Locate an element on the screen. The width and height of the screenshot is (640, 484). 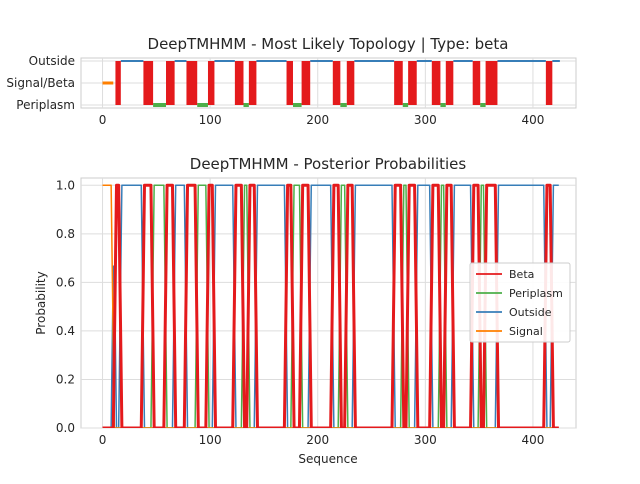
posterior-x-tick-label: 200 is located at coordinates (317, 440).